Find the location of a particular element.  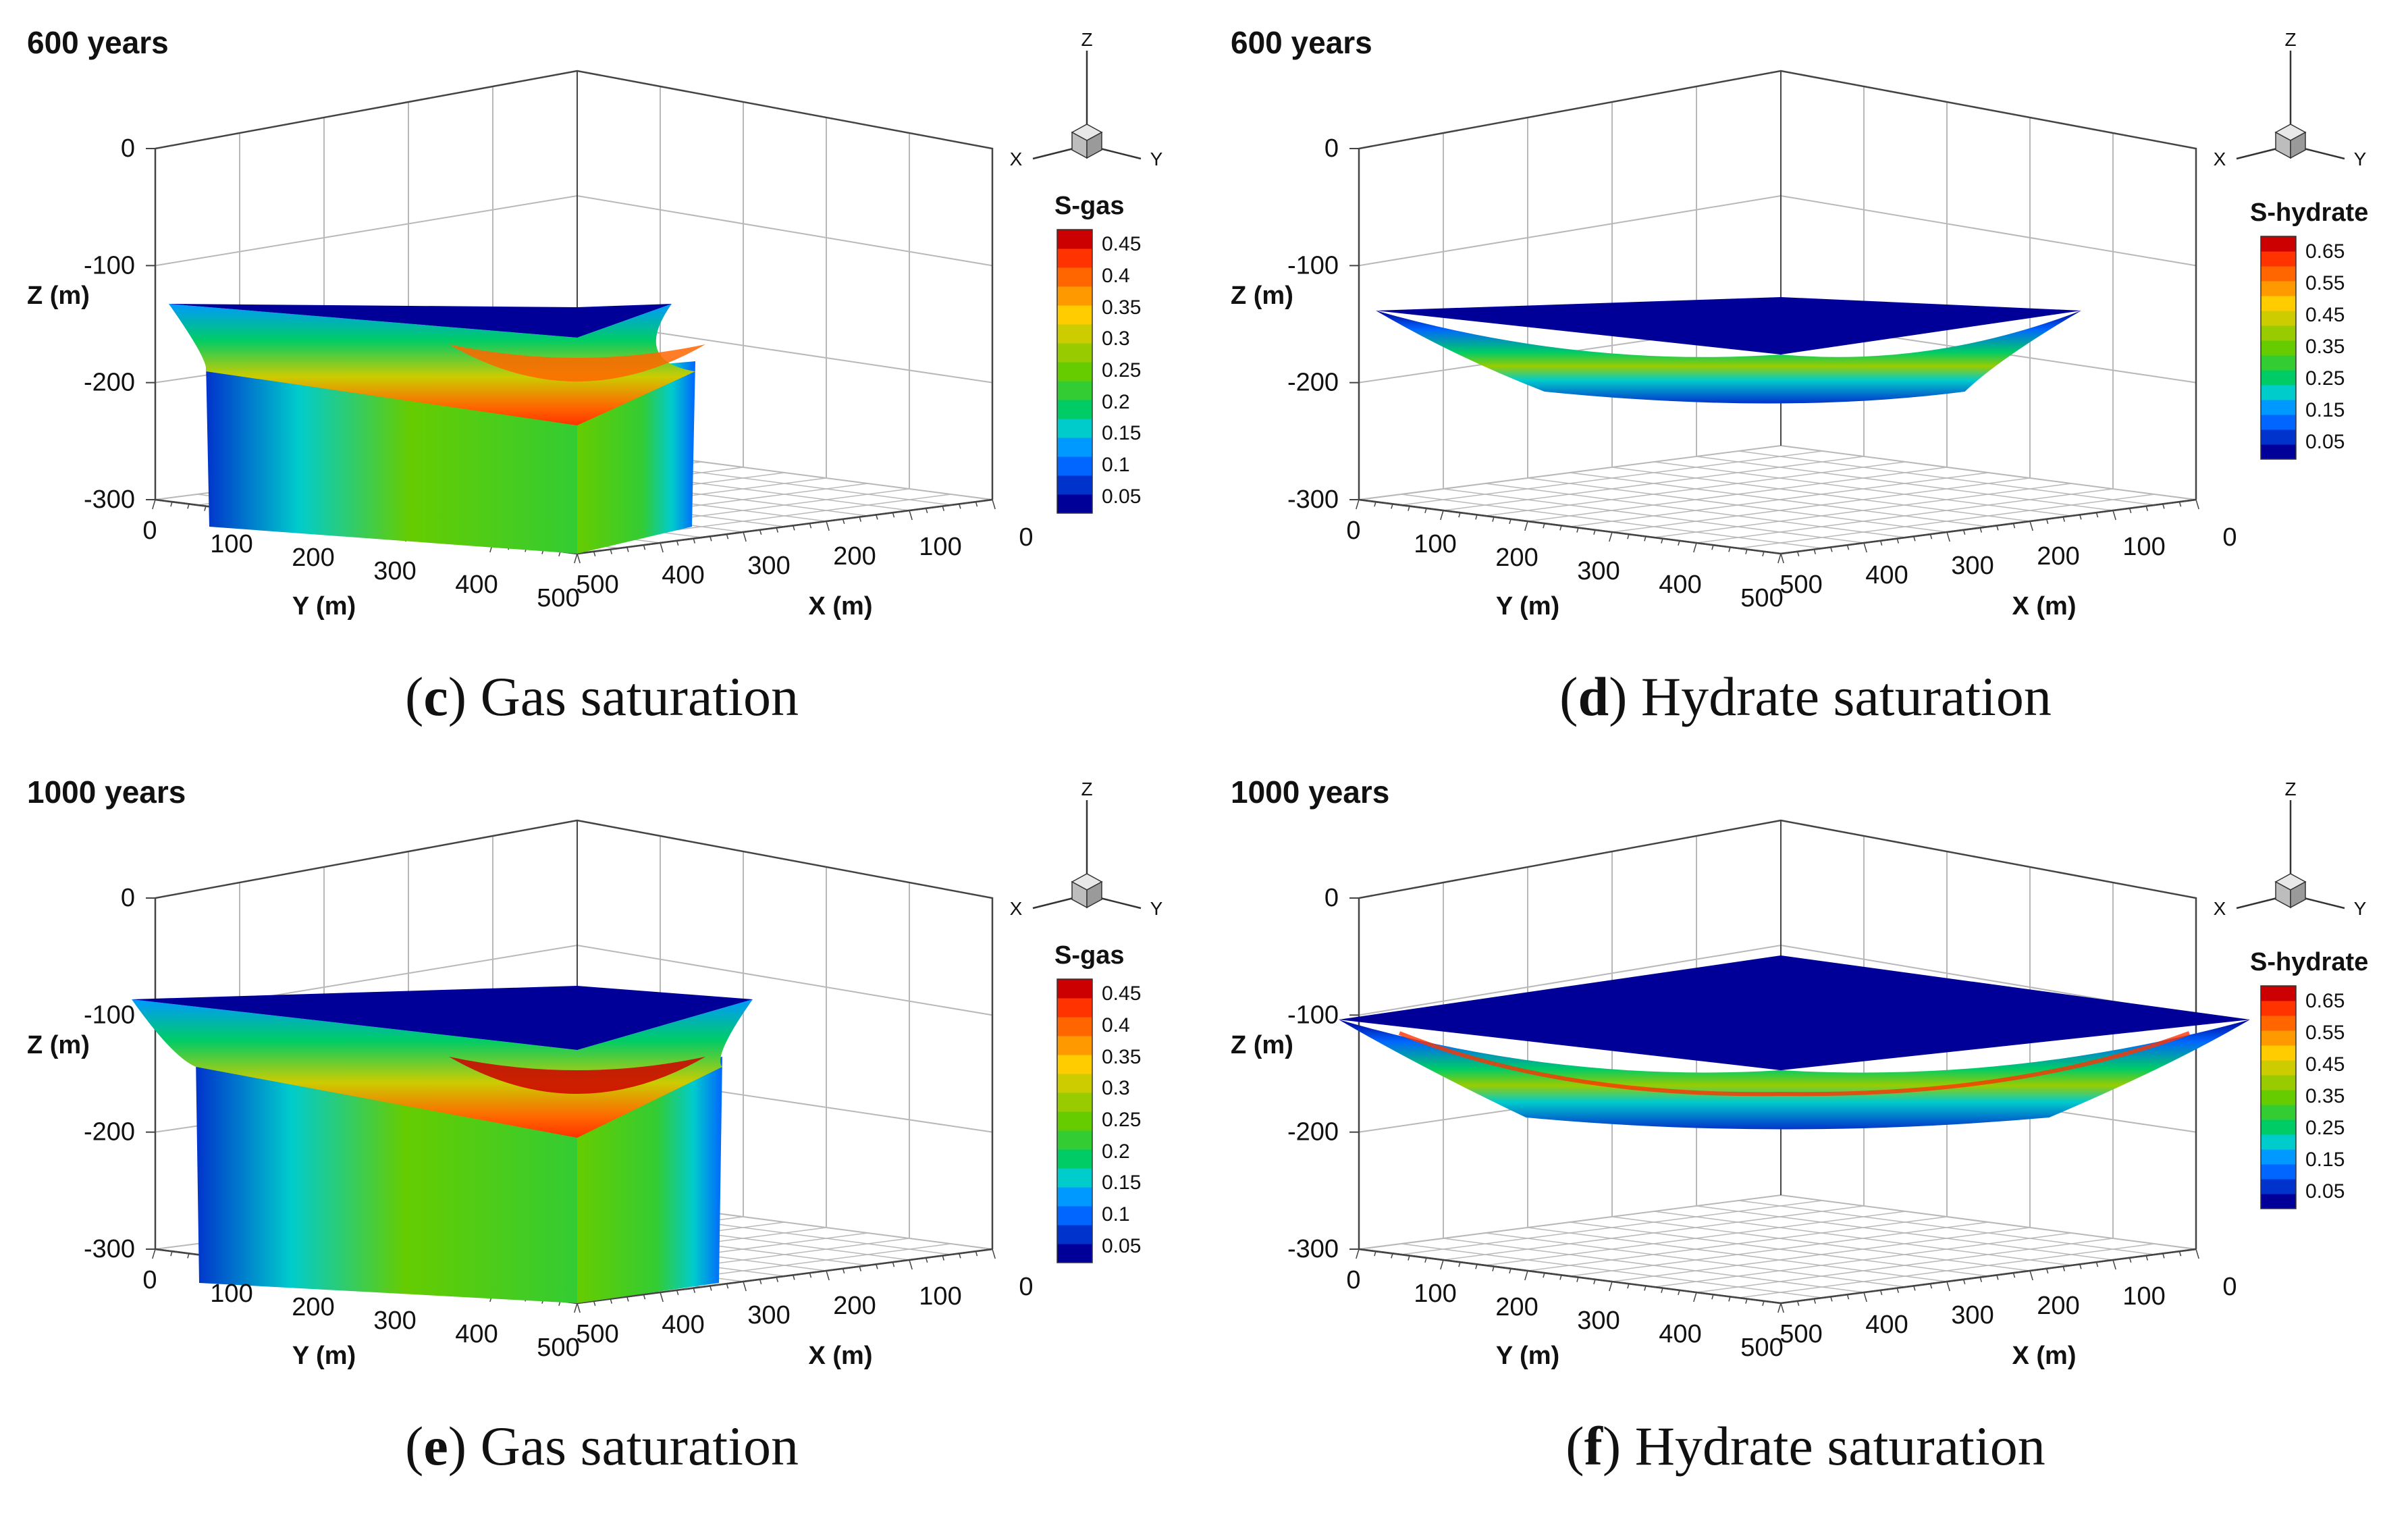

z-tick-label: 0 is located at coordinates (128, 898).